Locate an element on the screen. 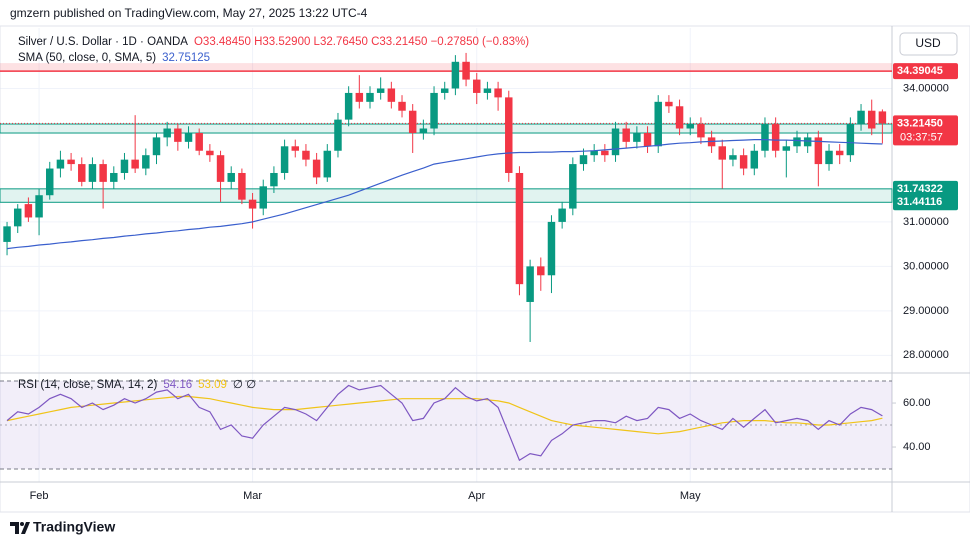 The image size is (970, 546). x-tick-label: Apr is located at coordinates (476, 496).